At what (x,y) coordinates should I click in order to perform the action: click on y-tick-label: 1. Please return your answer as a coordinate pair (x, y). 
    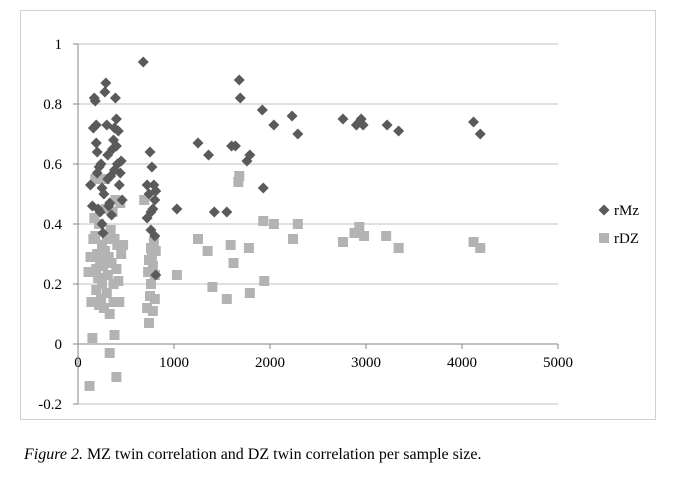
    Looking at the image, I should click on (59, 45).